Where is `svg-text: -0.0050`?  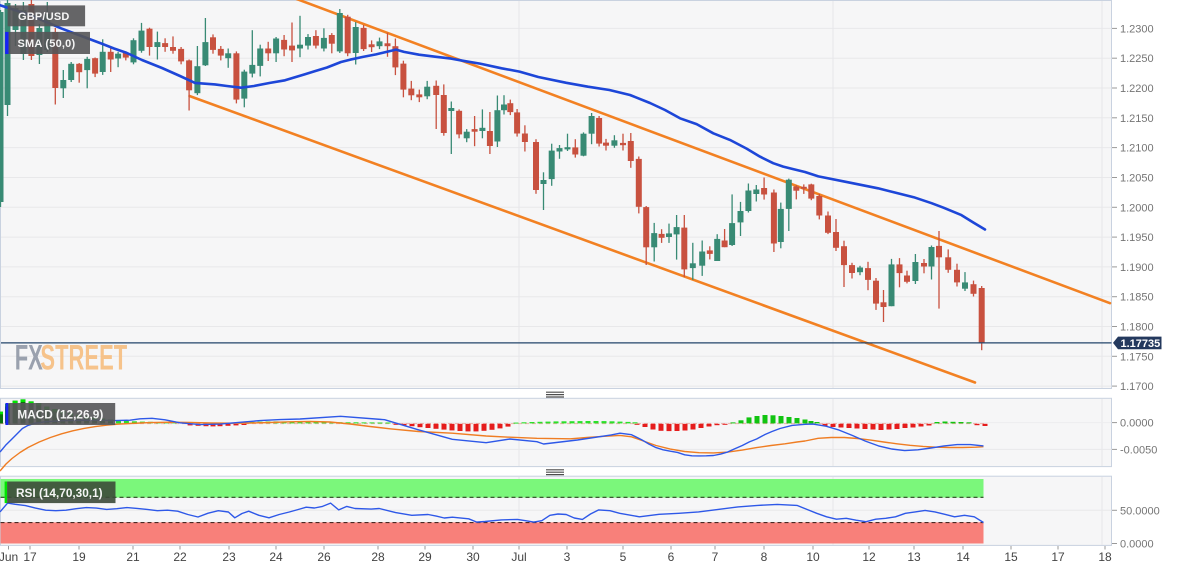
svg-text: -0.0050 is located at coordinates (1138, 450).